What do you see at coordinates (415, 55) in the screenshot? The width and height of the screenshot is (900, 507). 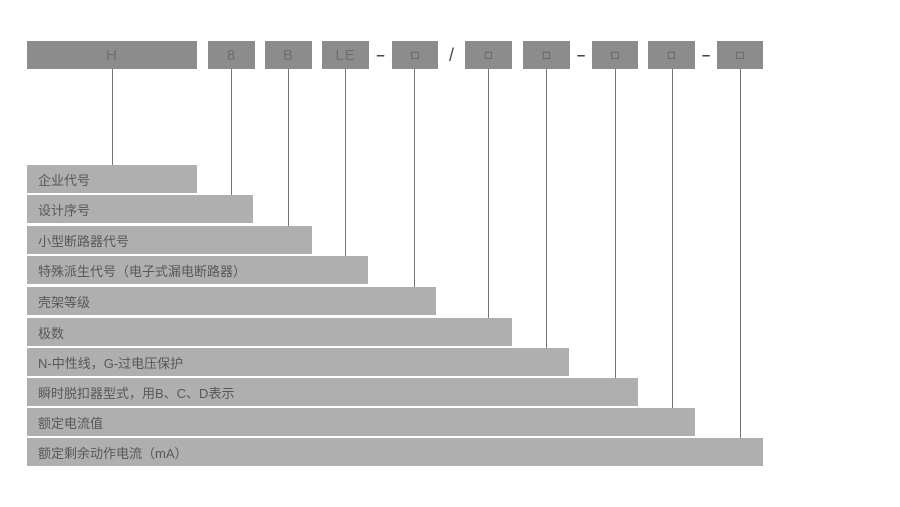 I see `code-box-frame-grade-placeholder: □` at bounding box center [415, 55].